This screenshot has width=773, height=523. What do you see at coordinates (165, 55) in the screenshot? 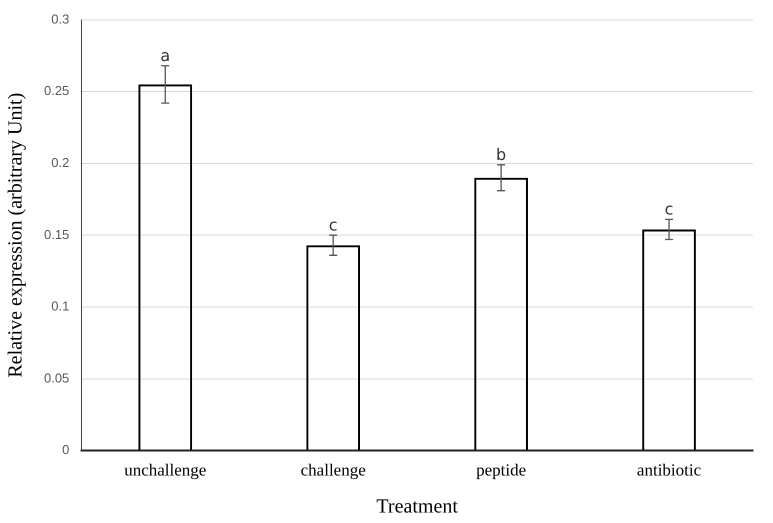
I see `annotation: a` at bounding box center [165, 55].